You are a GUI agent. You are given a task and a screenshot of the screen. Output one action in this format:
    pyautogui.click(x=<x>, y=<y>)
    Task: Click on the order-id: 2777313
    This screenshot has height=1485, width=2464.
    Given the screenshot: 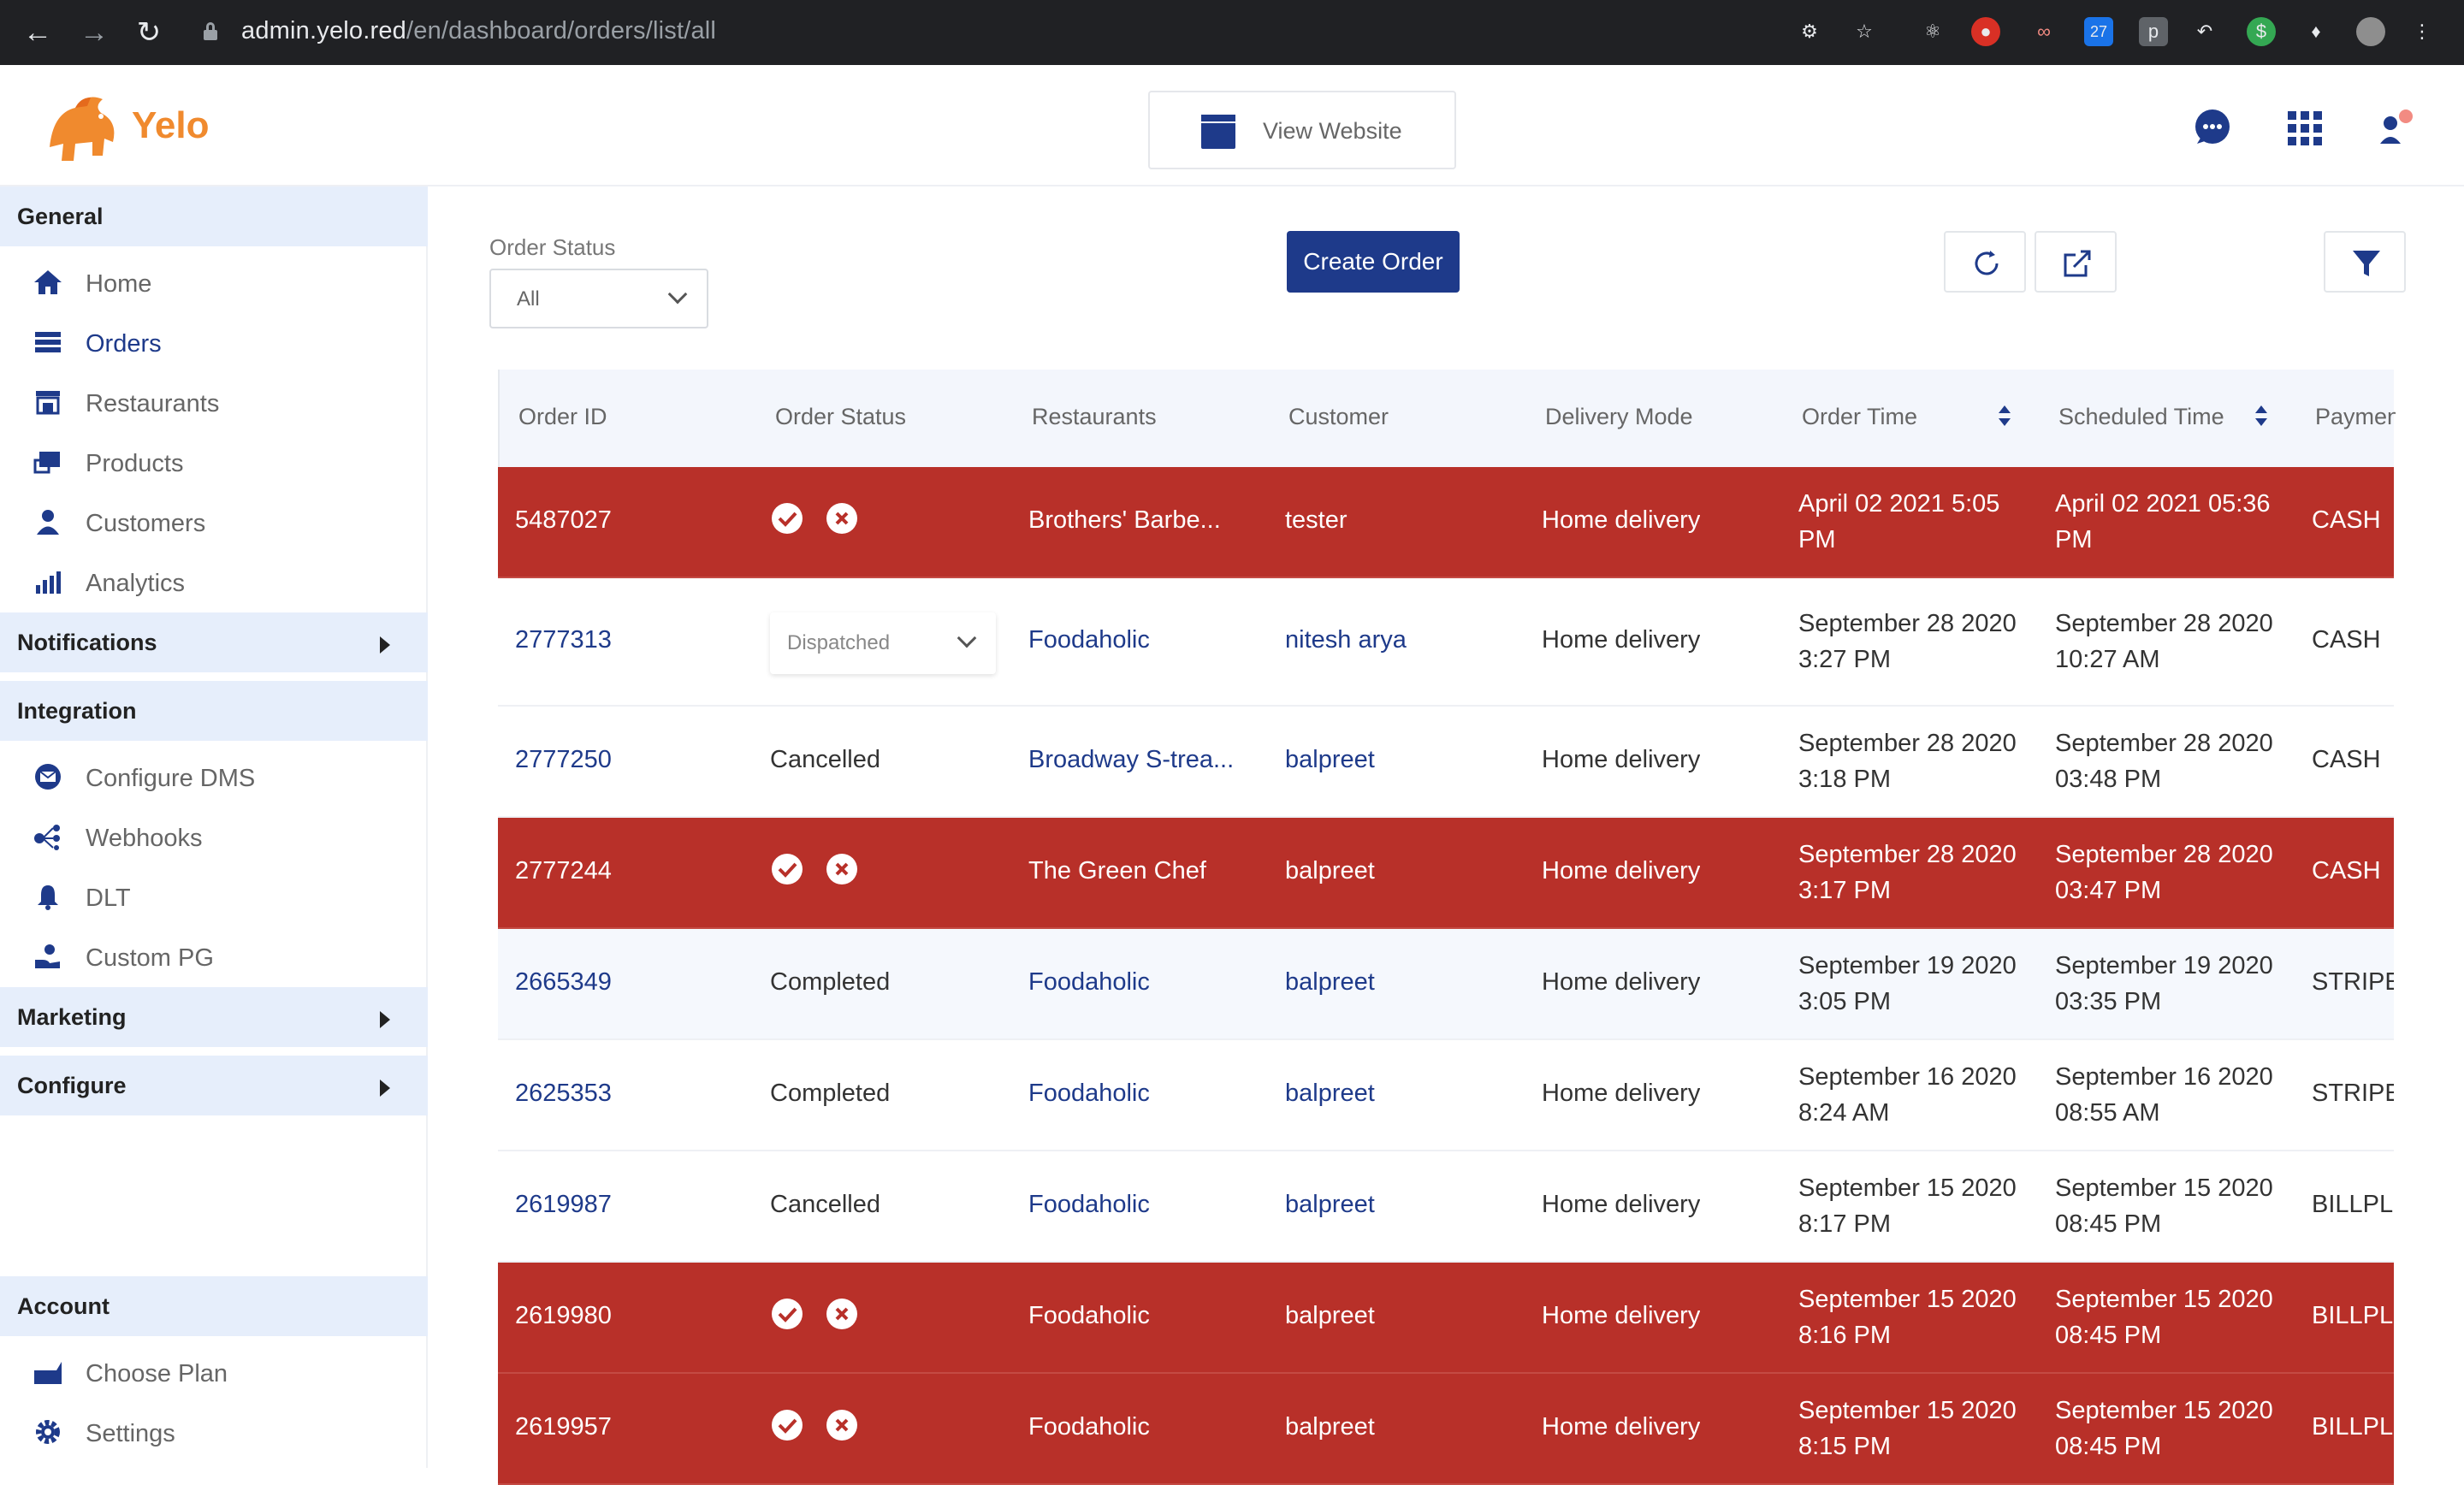 What is the action you would take?
    pyautogui.click(x=563, y=640)
    